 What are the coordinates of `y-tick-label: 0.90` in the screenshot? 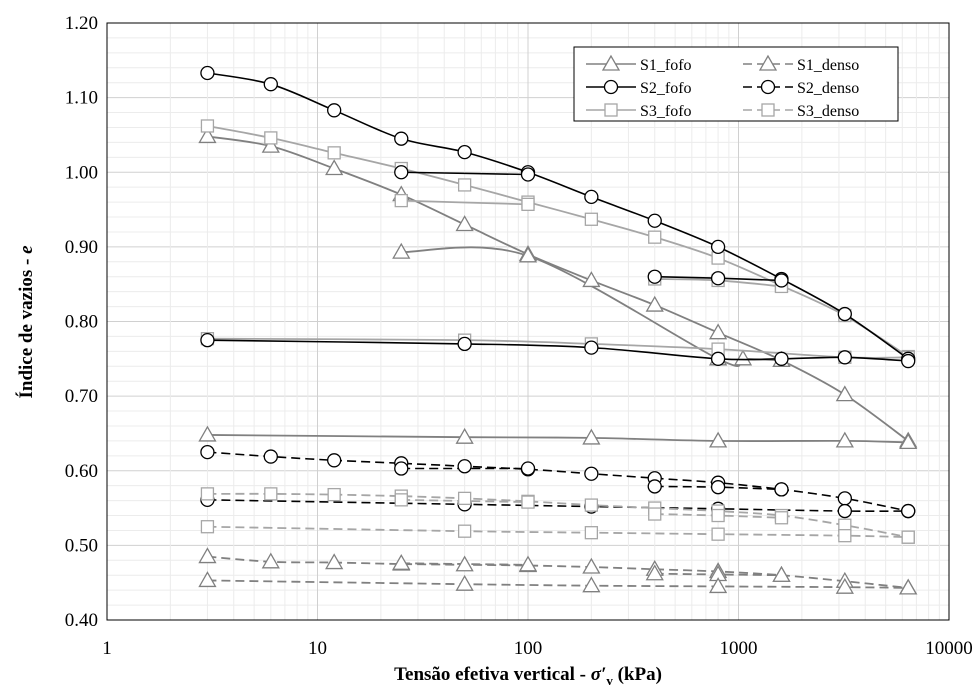 It's located at (81, 247).